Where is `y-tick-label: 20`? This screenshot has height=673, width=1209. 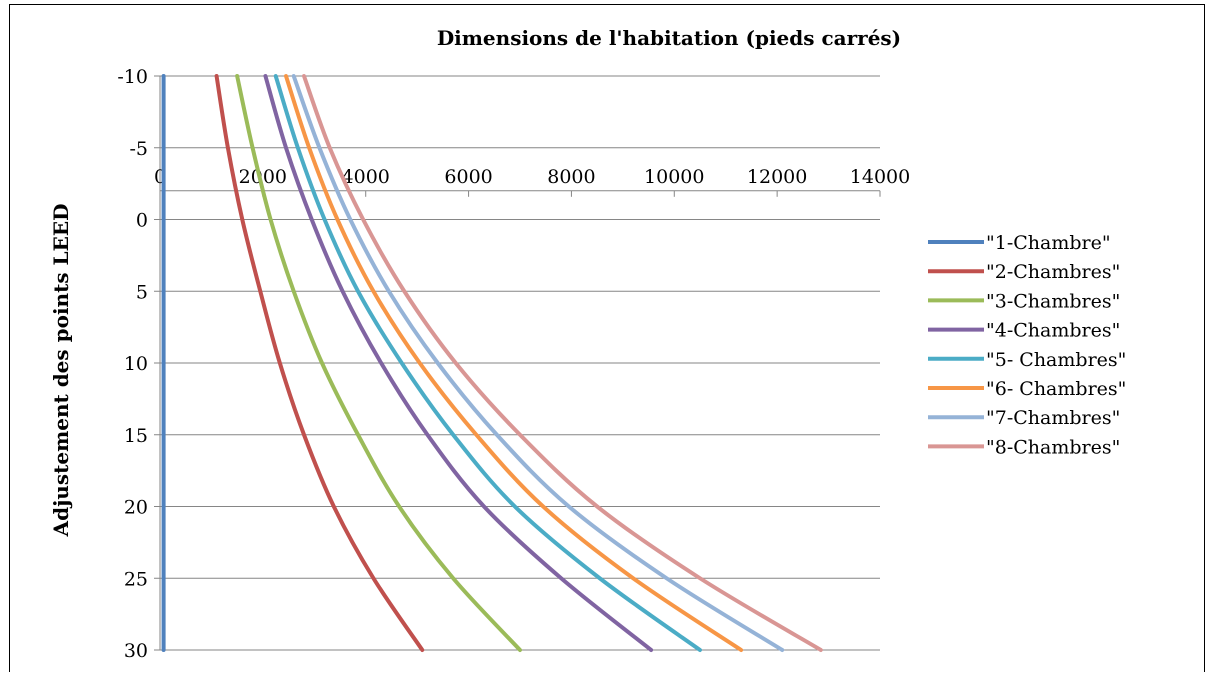
y-tick-label: 20 is located at coordinates (136, 508).